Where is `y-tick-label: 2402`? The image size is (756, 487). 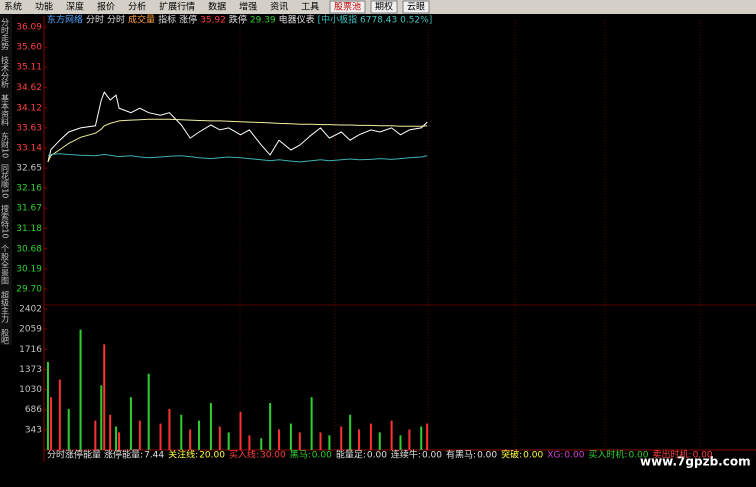 y-tick-label: 2402 is located at coordinates (30, 310).